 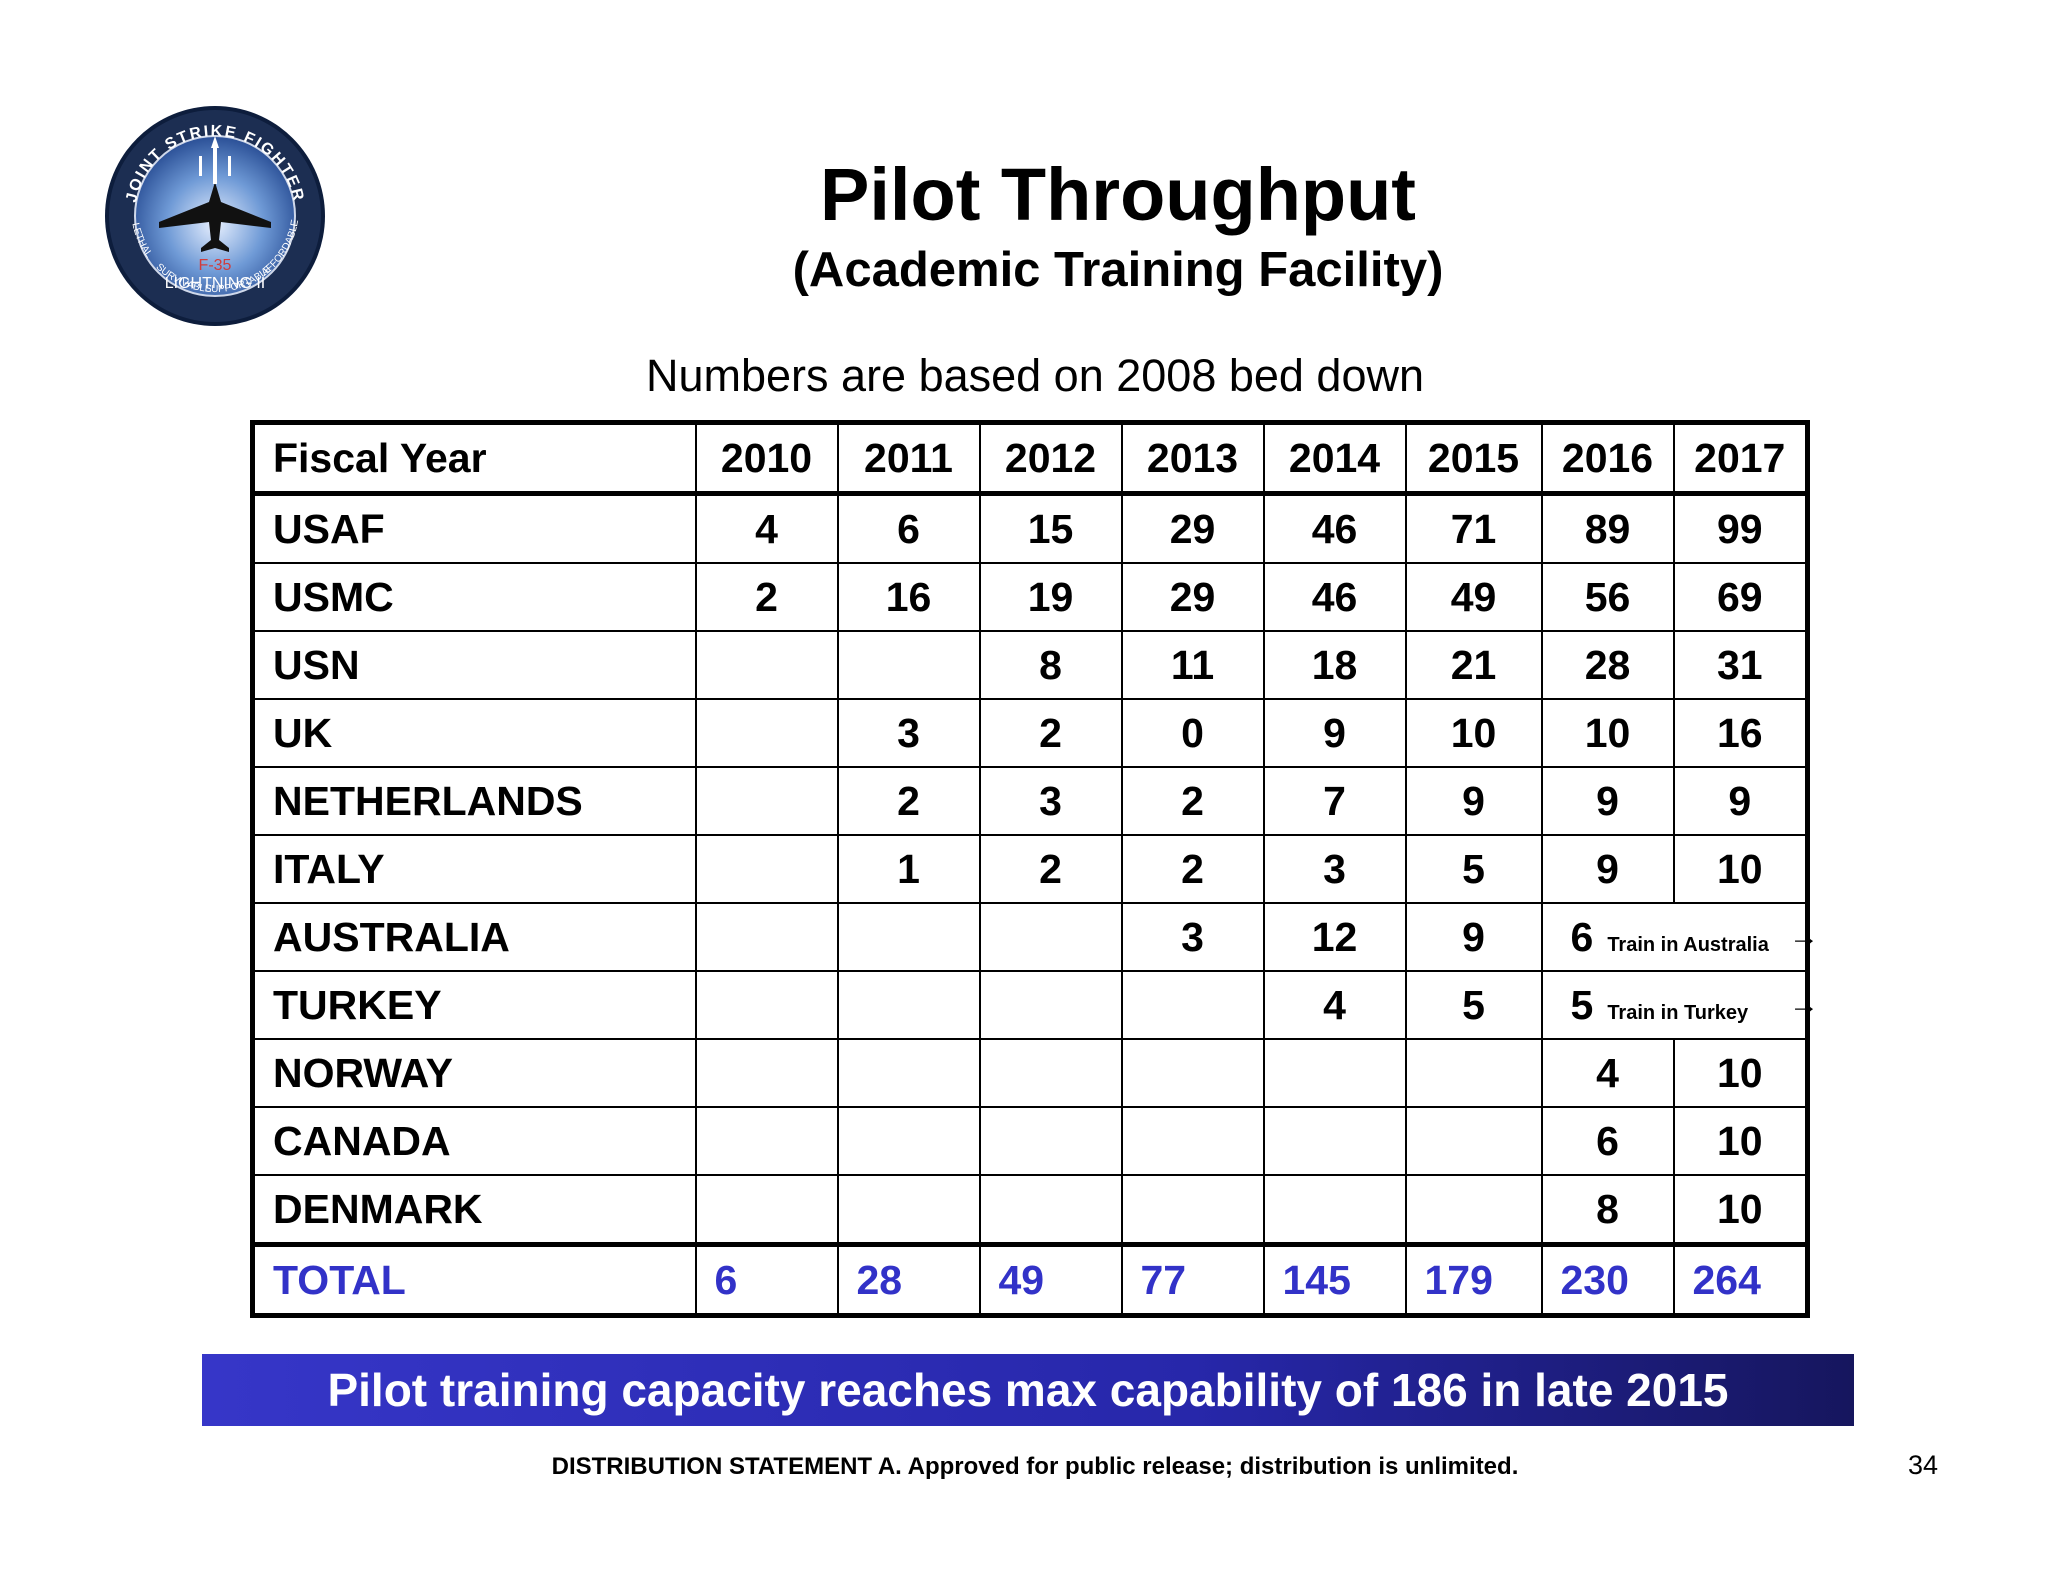 I want to click on header-year-2015: 2015, so click(x=1473, y=458).